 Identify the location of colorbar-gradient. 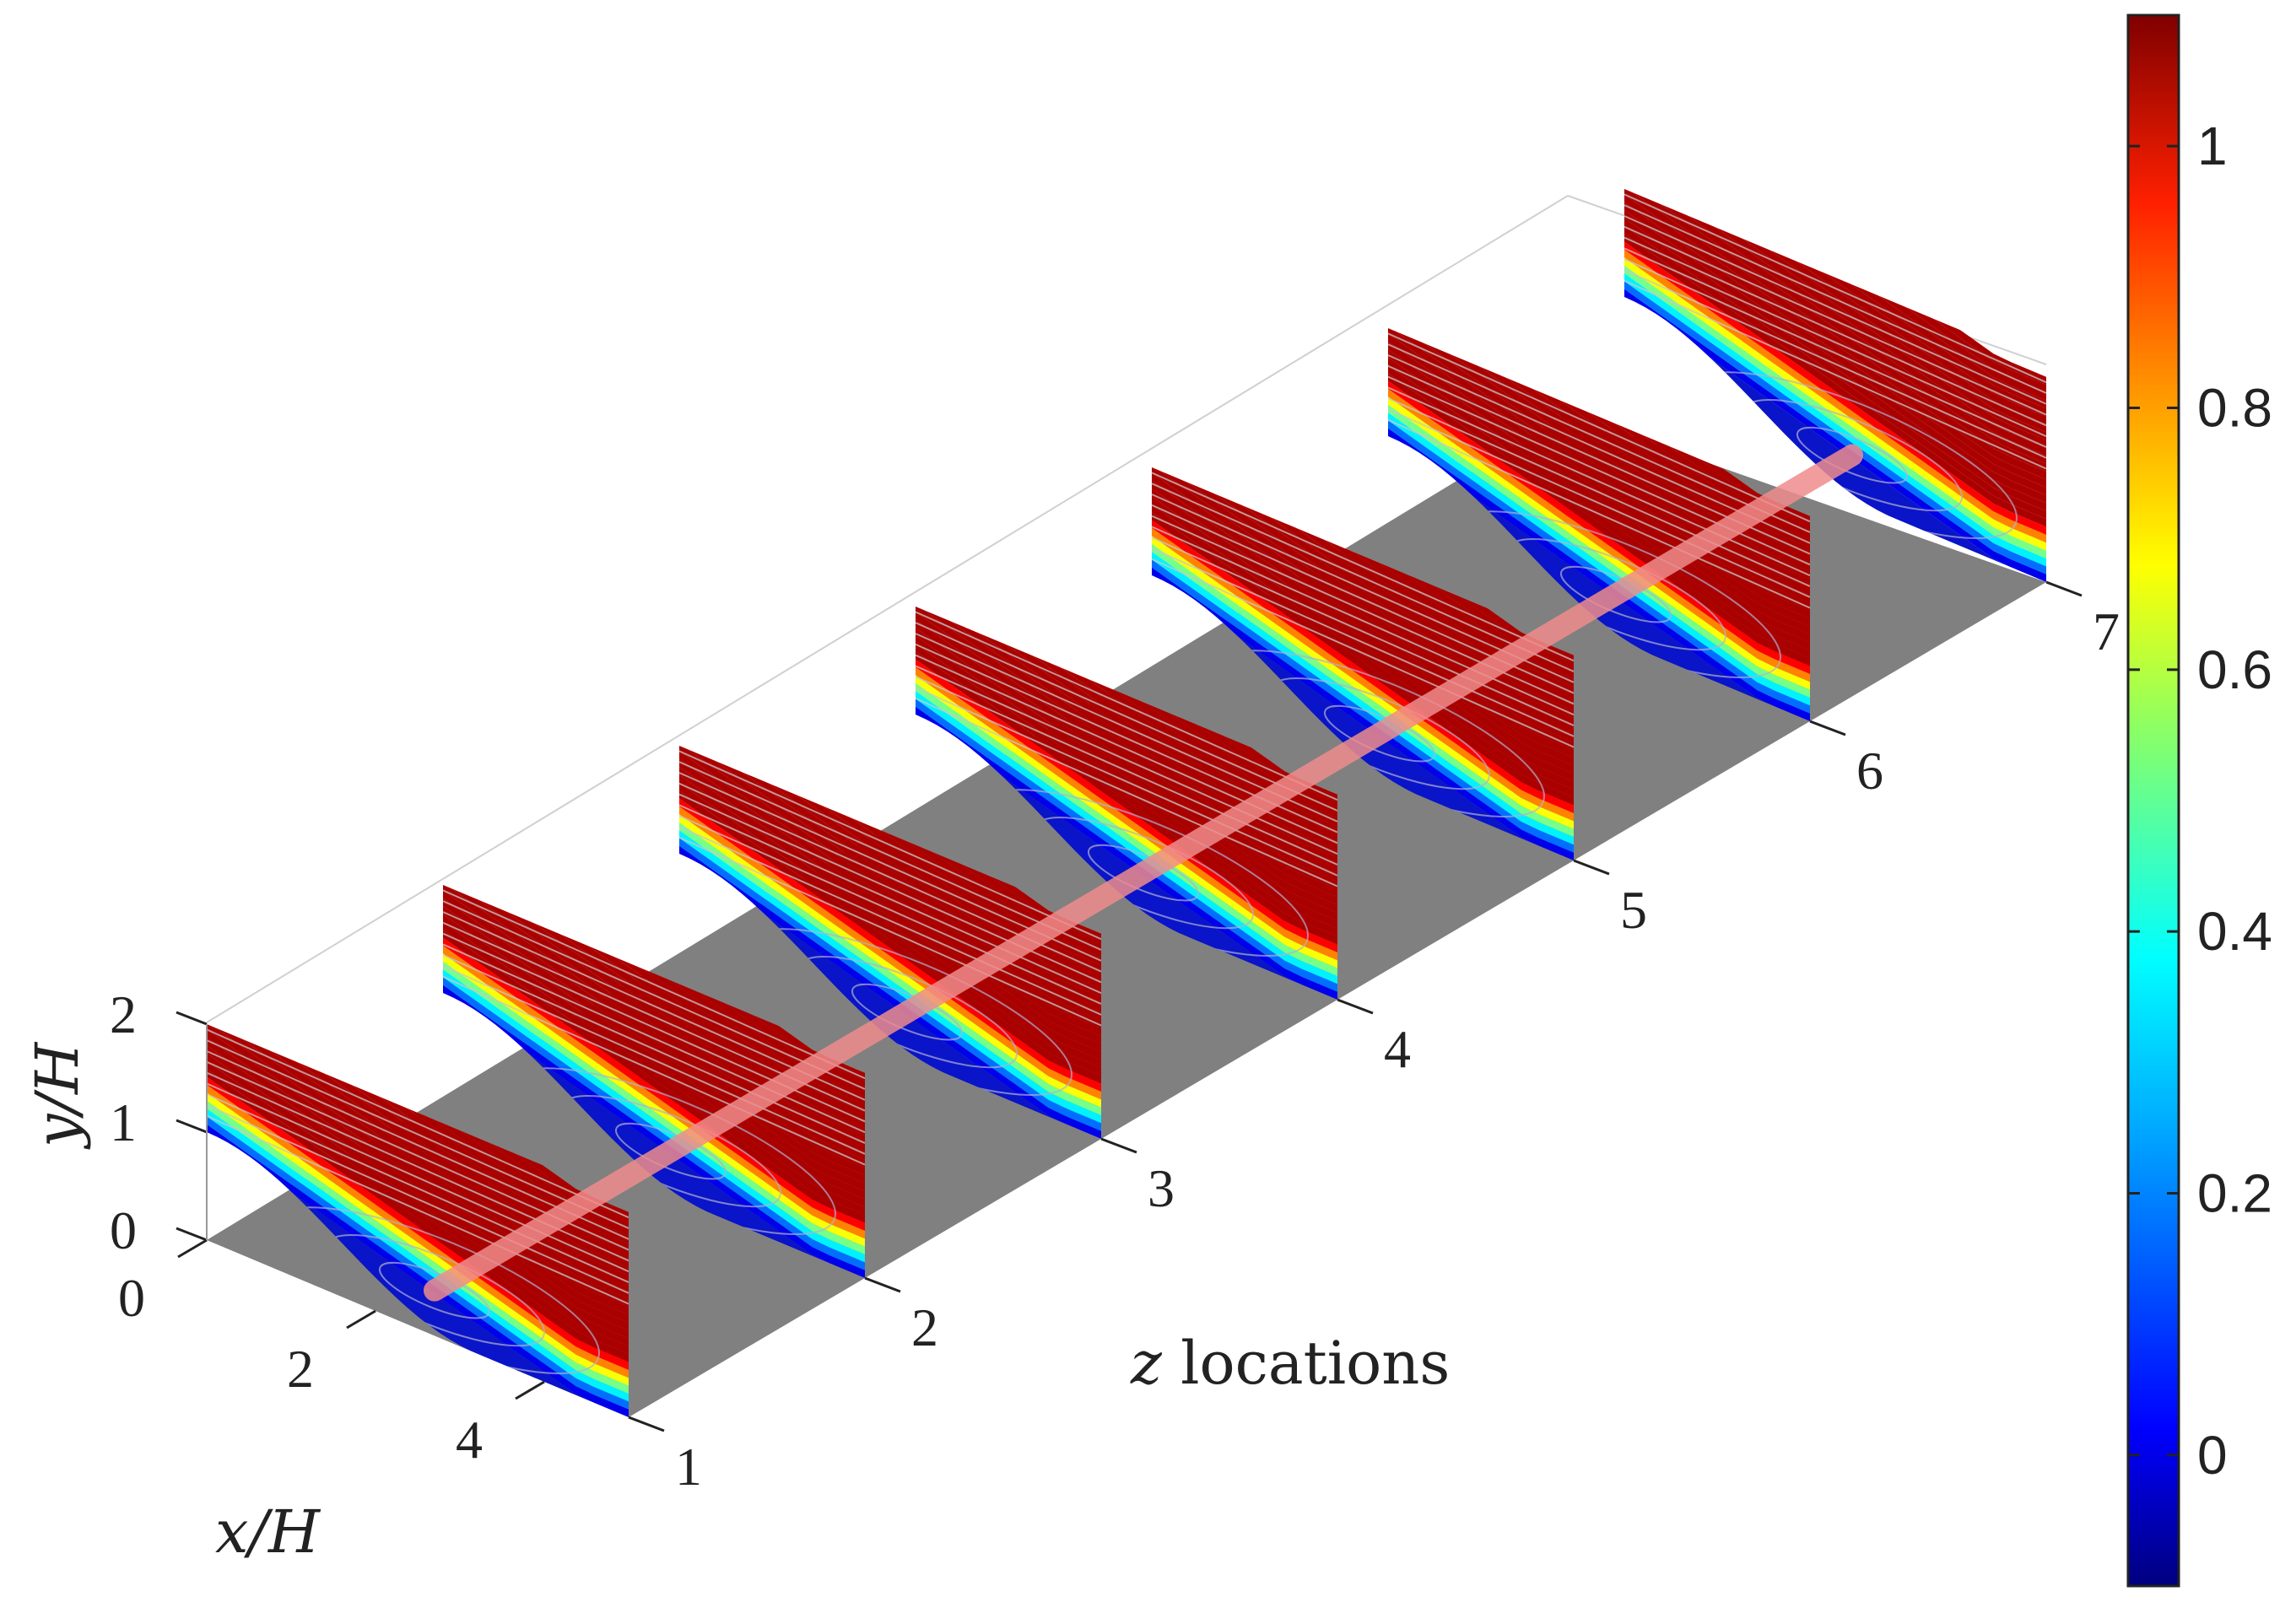
(2153, 800).